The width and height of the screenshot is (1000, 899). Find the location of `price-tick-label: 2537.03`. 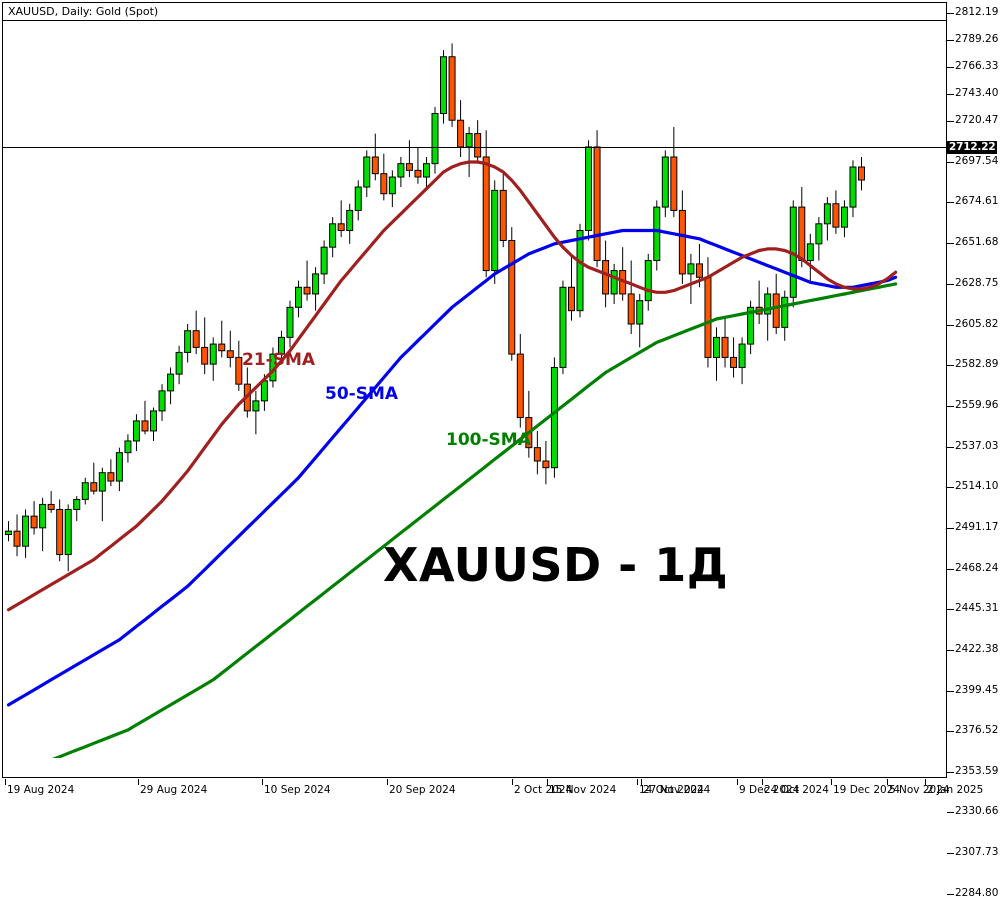

price-tick-label: 2537.03 is located at coordinates (977, 446).